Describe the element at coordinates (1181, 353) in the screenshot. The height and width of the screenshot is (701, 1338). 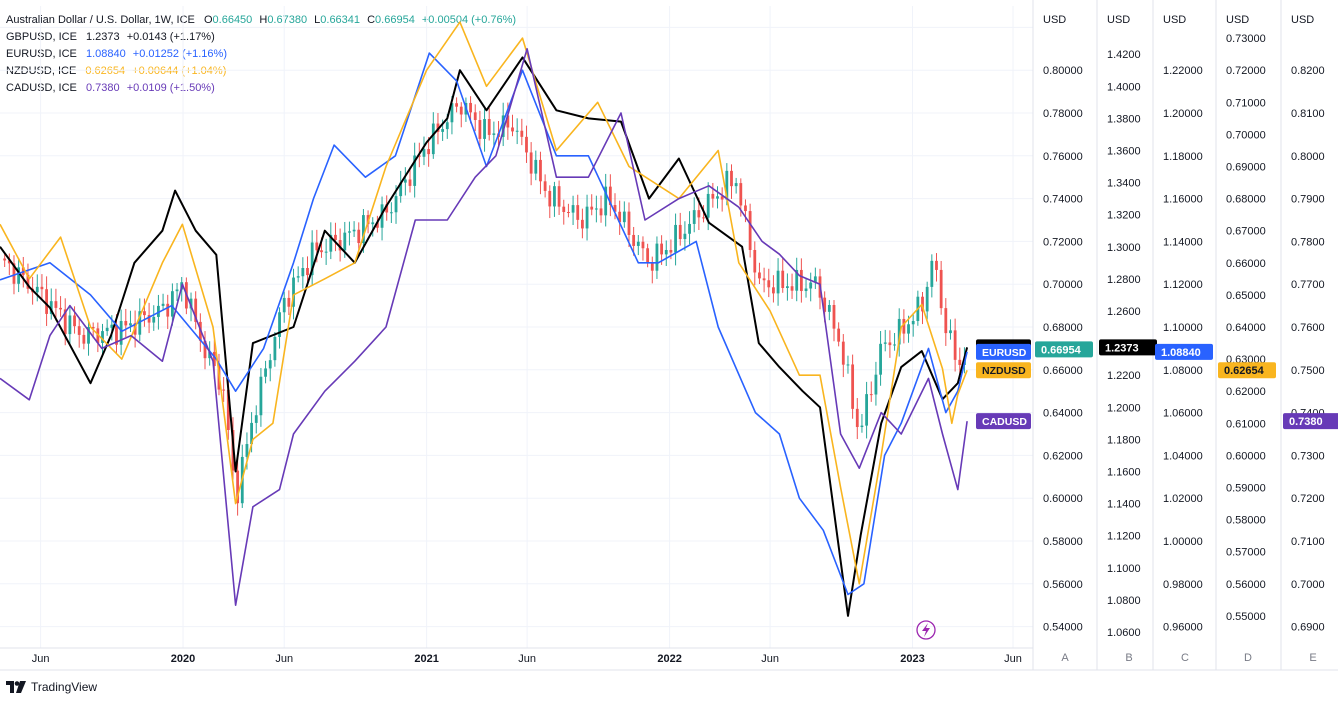
I see `last-value-text: 1.08840` at that location.